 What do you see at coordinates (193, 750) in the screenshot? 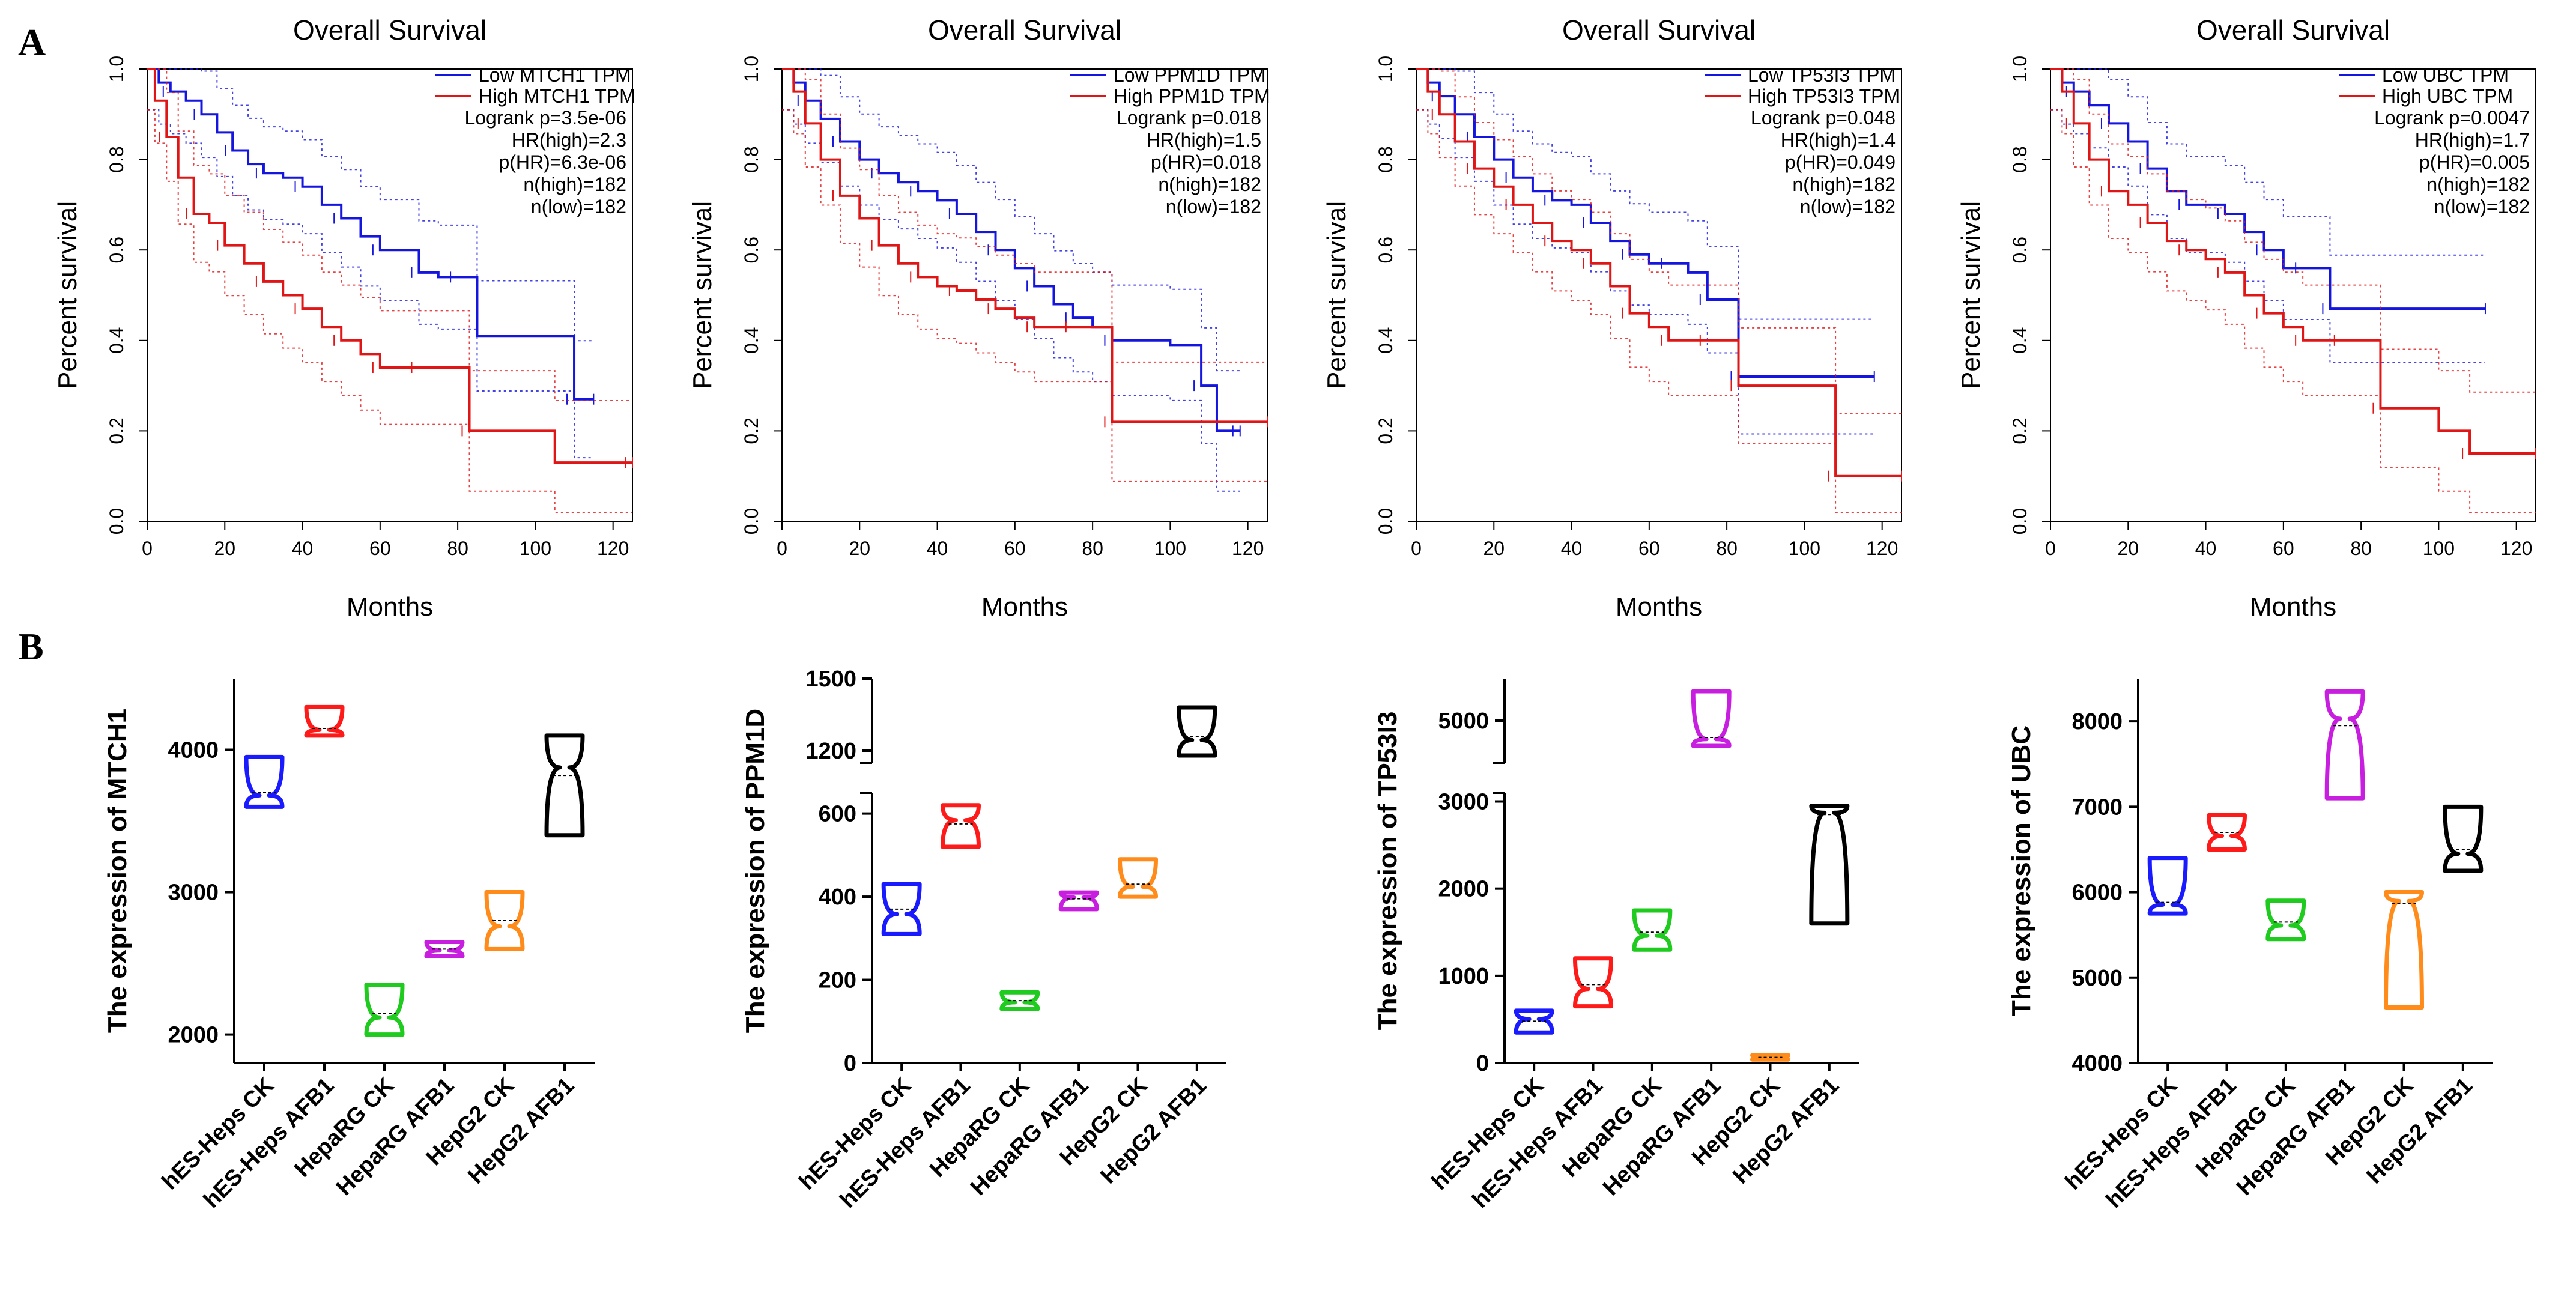
I see `y-tick-label: 4000` at bounding box center [193, 750].